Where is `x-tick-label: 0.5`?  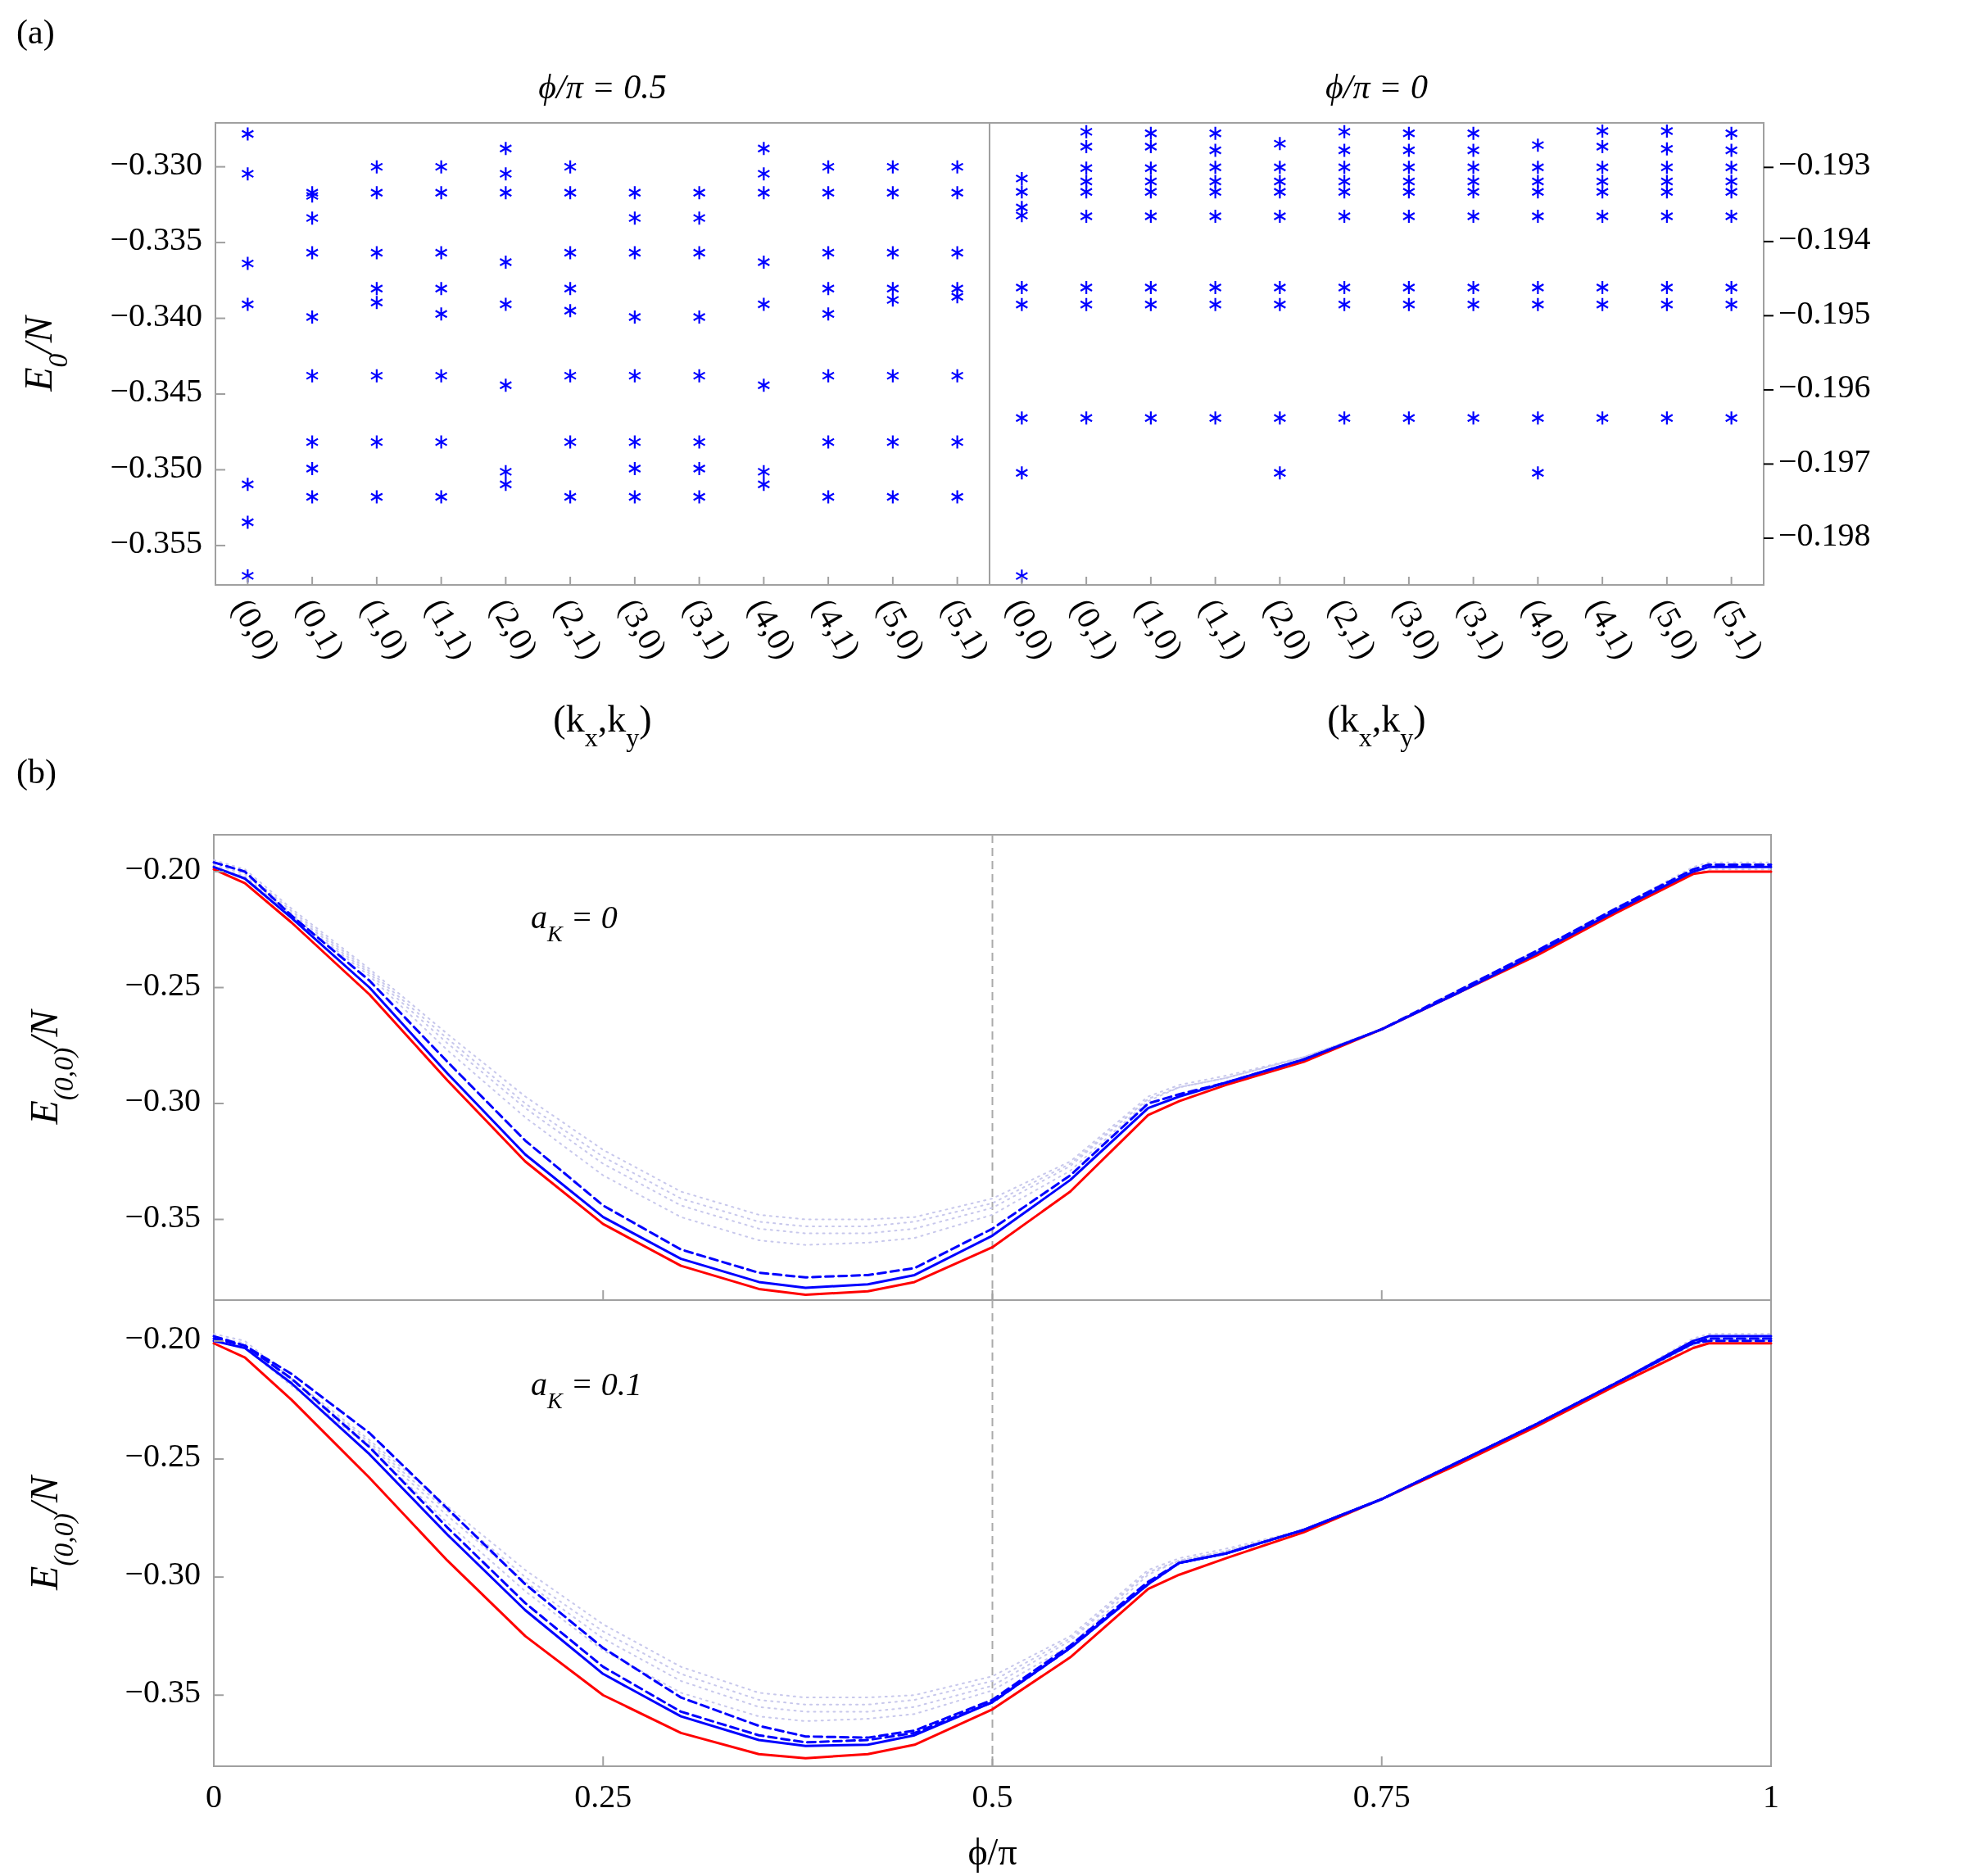
x-tick-label: 0.5 is located at coordinates (993, 1796).